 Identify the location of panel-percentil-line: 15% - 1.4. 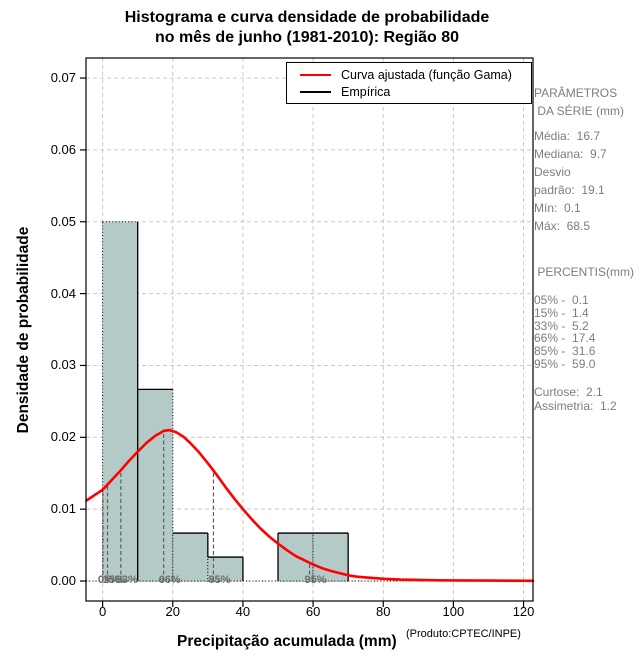
(561, 312).